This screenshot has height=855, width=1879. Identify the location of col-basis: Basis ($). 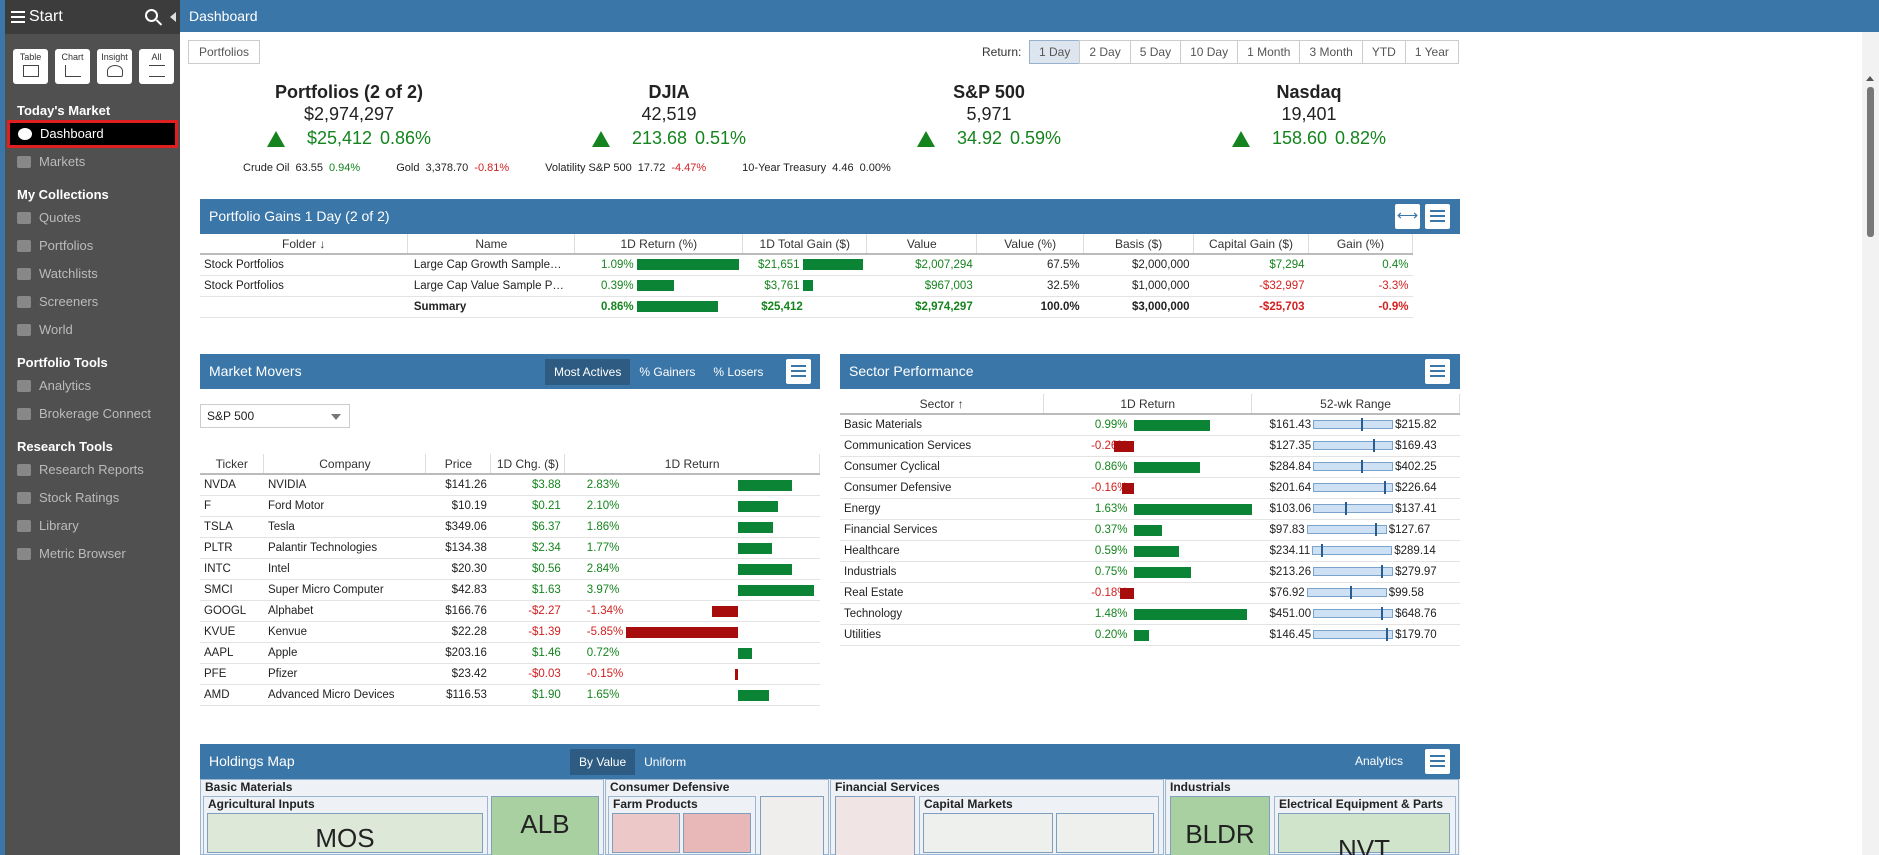
(1139, 244).